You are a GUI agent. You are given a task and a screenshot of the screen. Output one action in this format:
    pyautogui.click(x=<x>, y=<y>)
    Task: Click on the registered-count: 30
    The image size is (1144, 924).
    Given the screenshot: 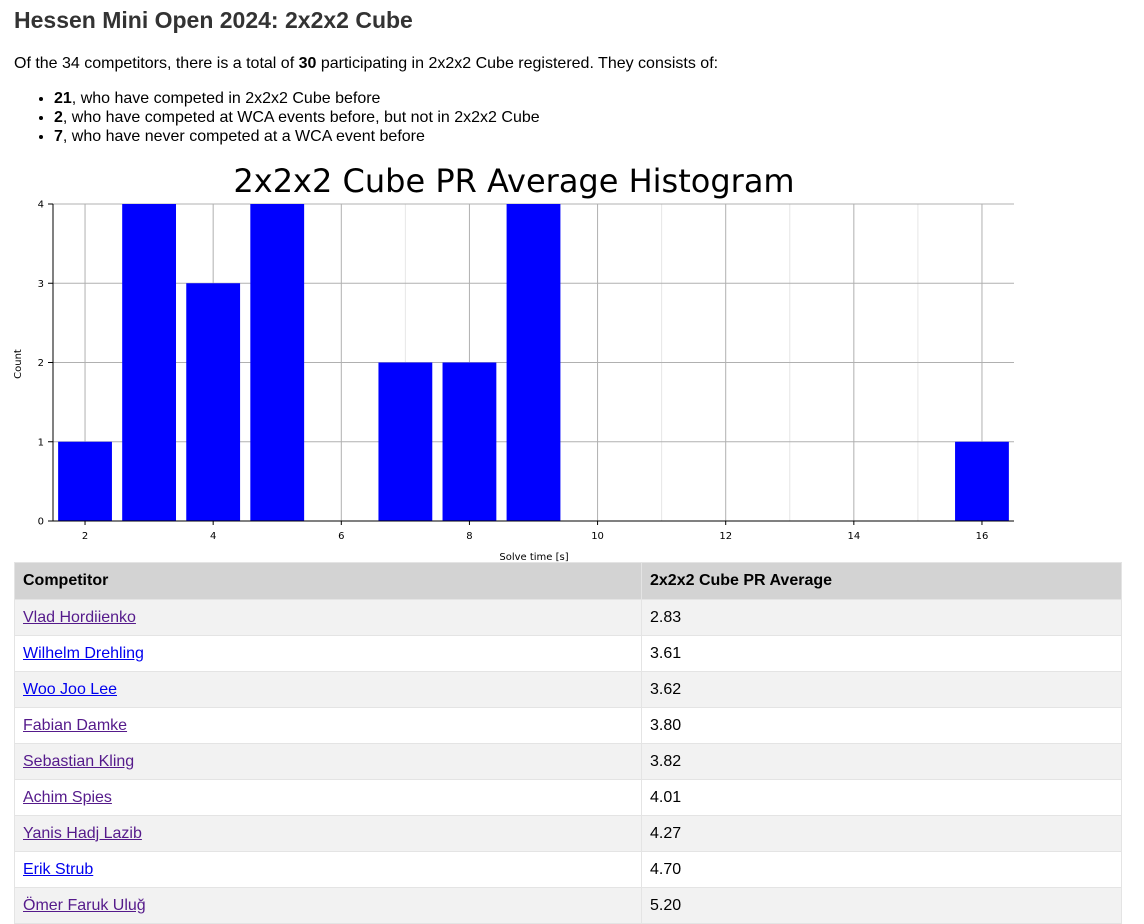 What is the action you would take?
    pyautogui.click(x=307, y=63)
    